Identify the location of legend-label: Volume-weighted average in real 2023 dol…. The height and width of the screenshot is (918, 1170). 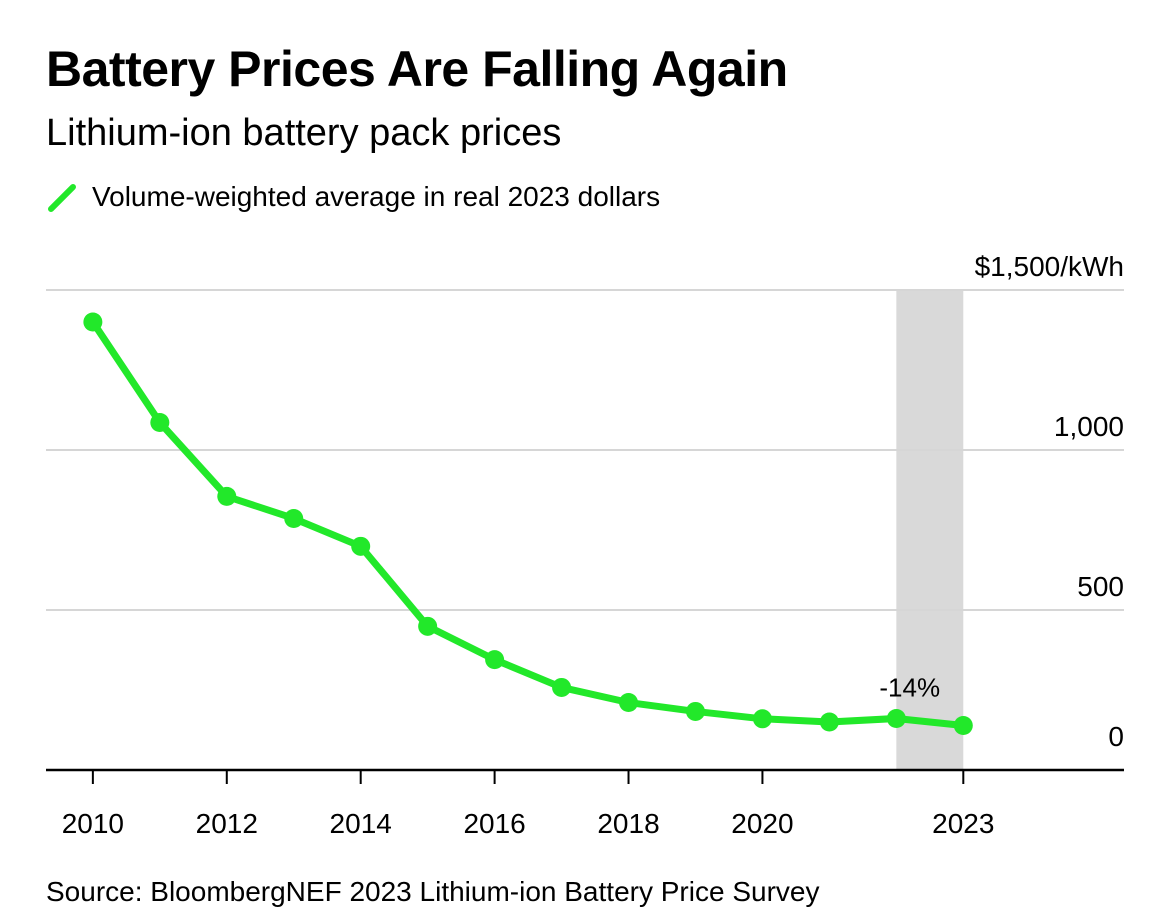
(376, 196).